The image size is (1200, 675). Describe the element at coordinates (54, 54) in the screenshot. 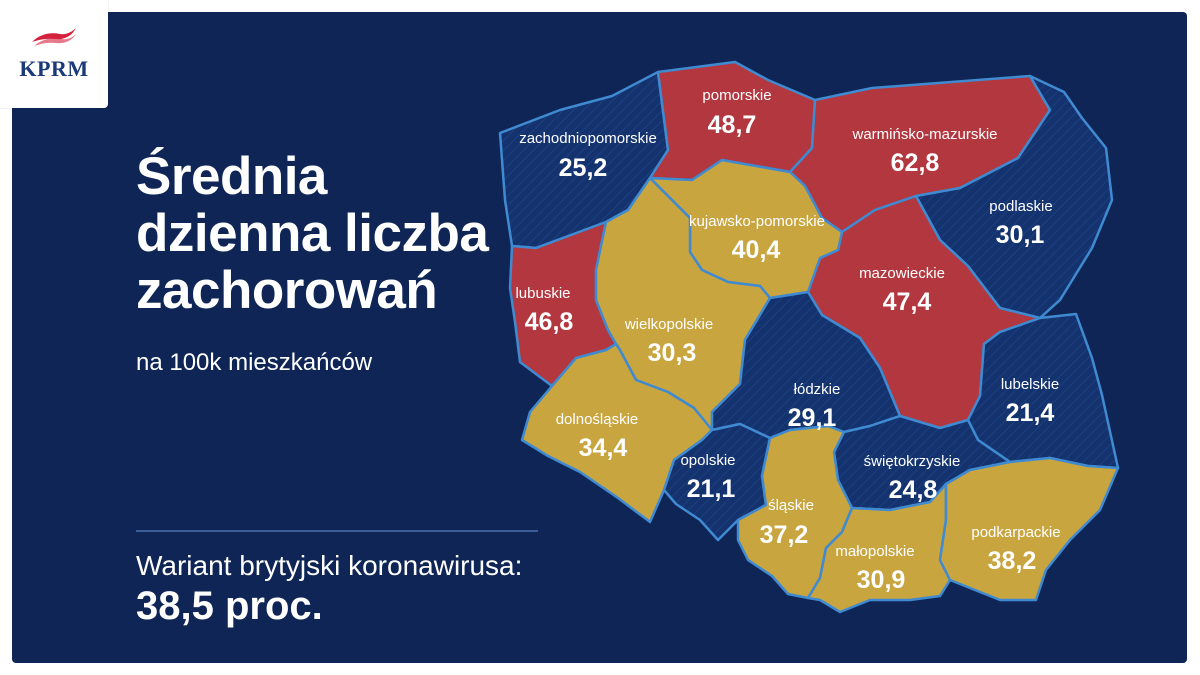

I see `kprm-logo: KPRM` at that location.